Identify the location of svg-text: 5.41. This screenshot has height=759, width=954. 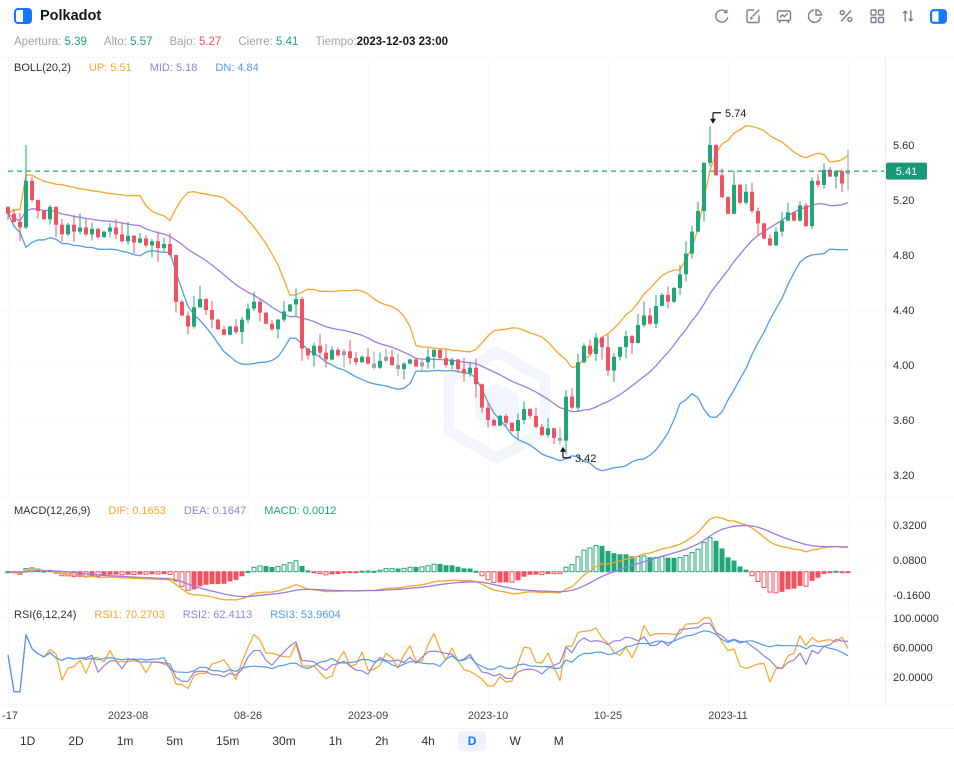
(906, 172).